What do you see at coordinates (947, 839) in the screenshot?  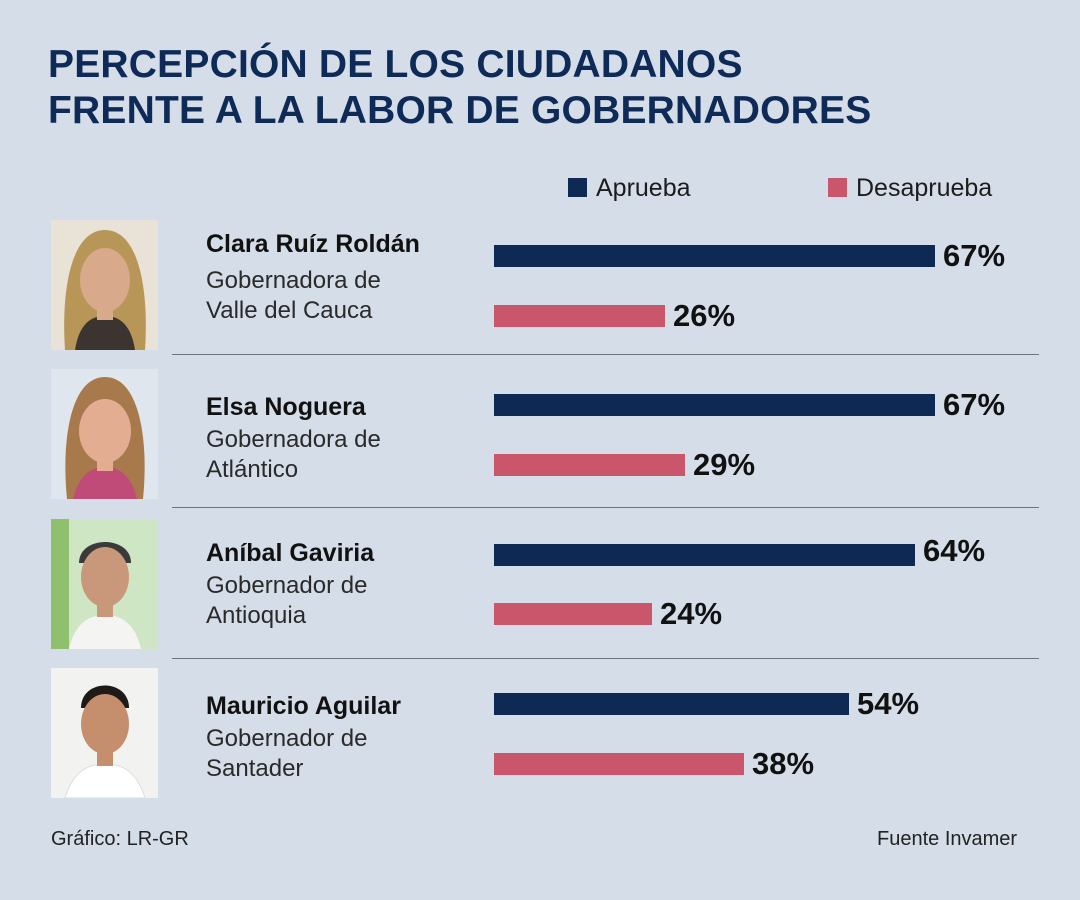 I see `footer-source: Fuente Invamer` at bounding box center [947, 839].